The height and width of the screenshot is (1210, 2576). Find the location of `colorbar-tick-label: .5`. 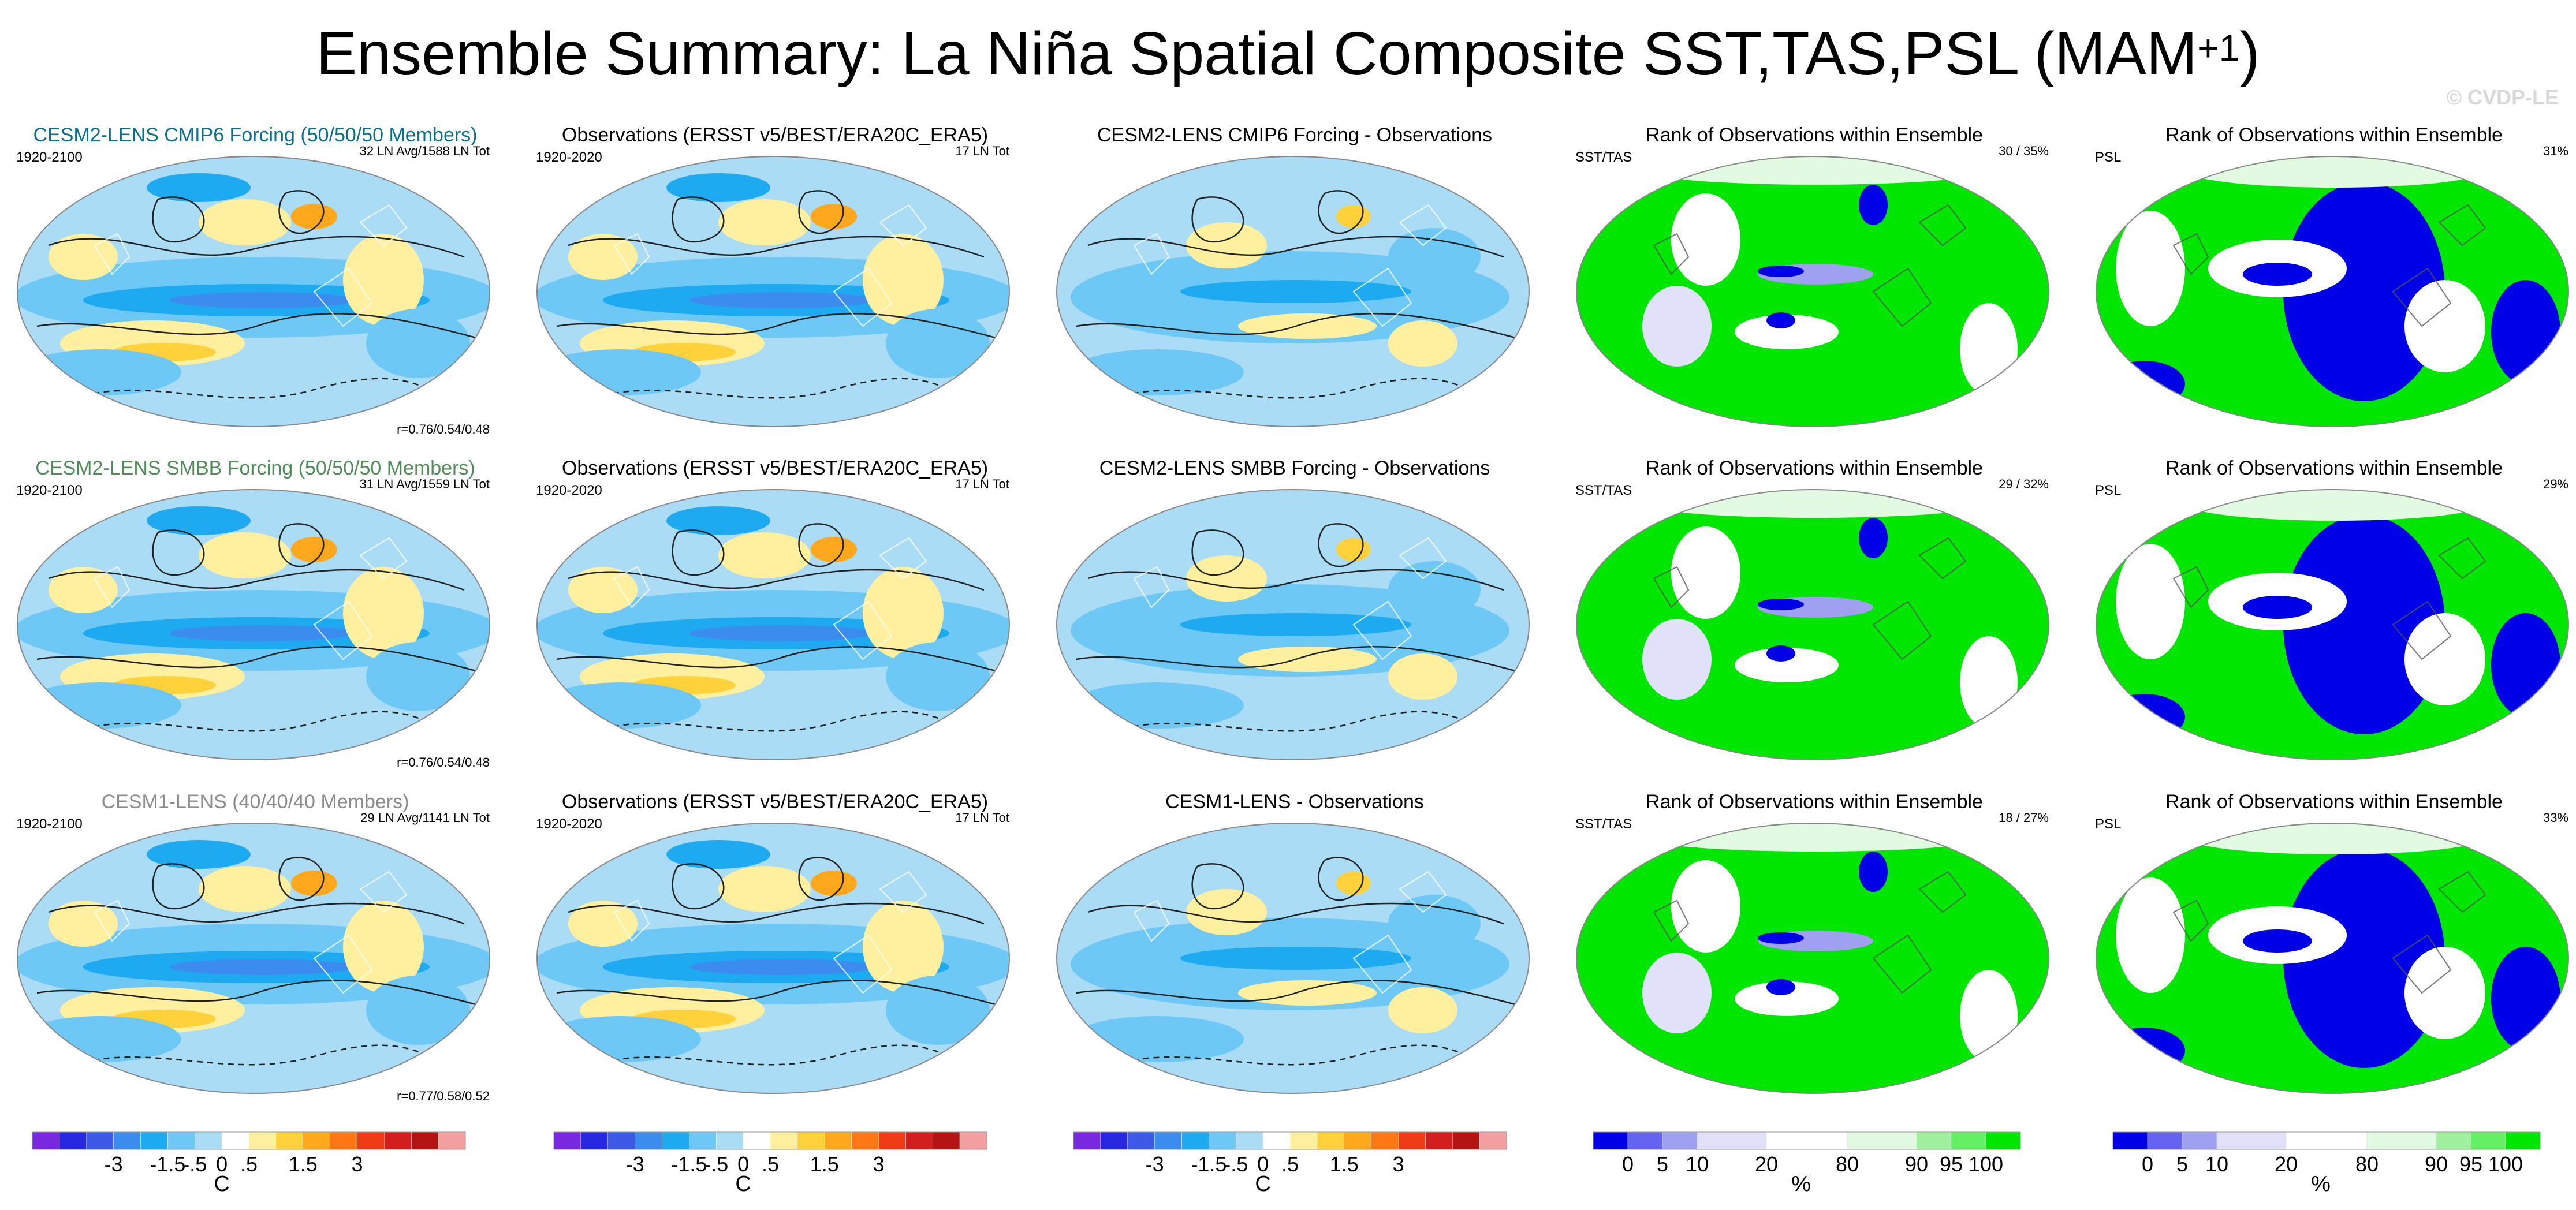

colorbar-tick-label: .5 is located at coordinates (1290, 1164).